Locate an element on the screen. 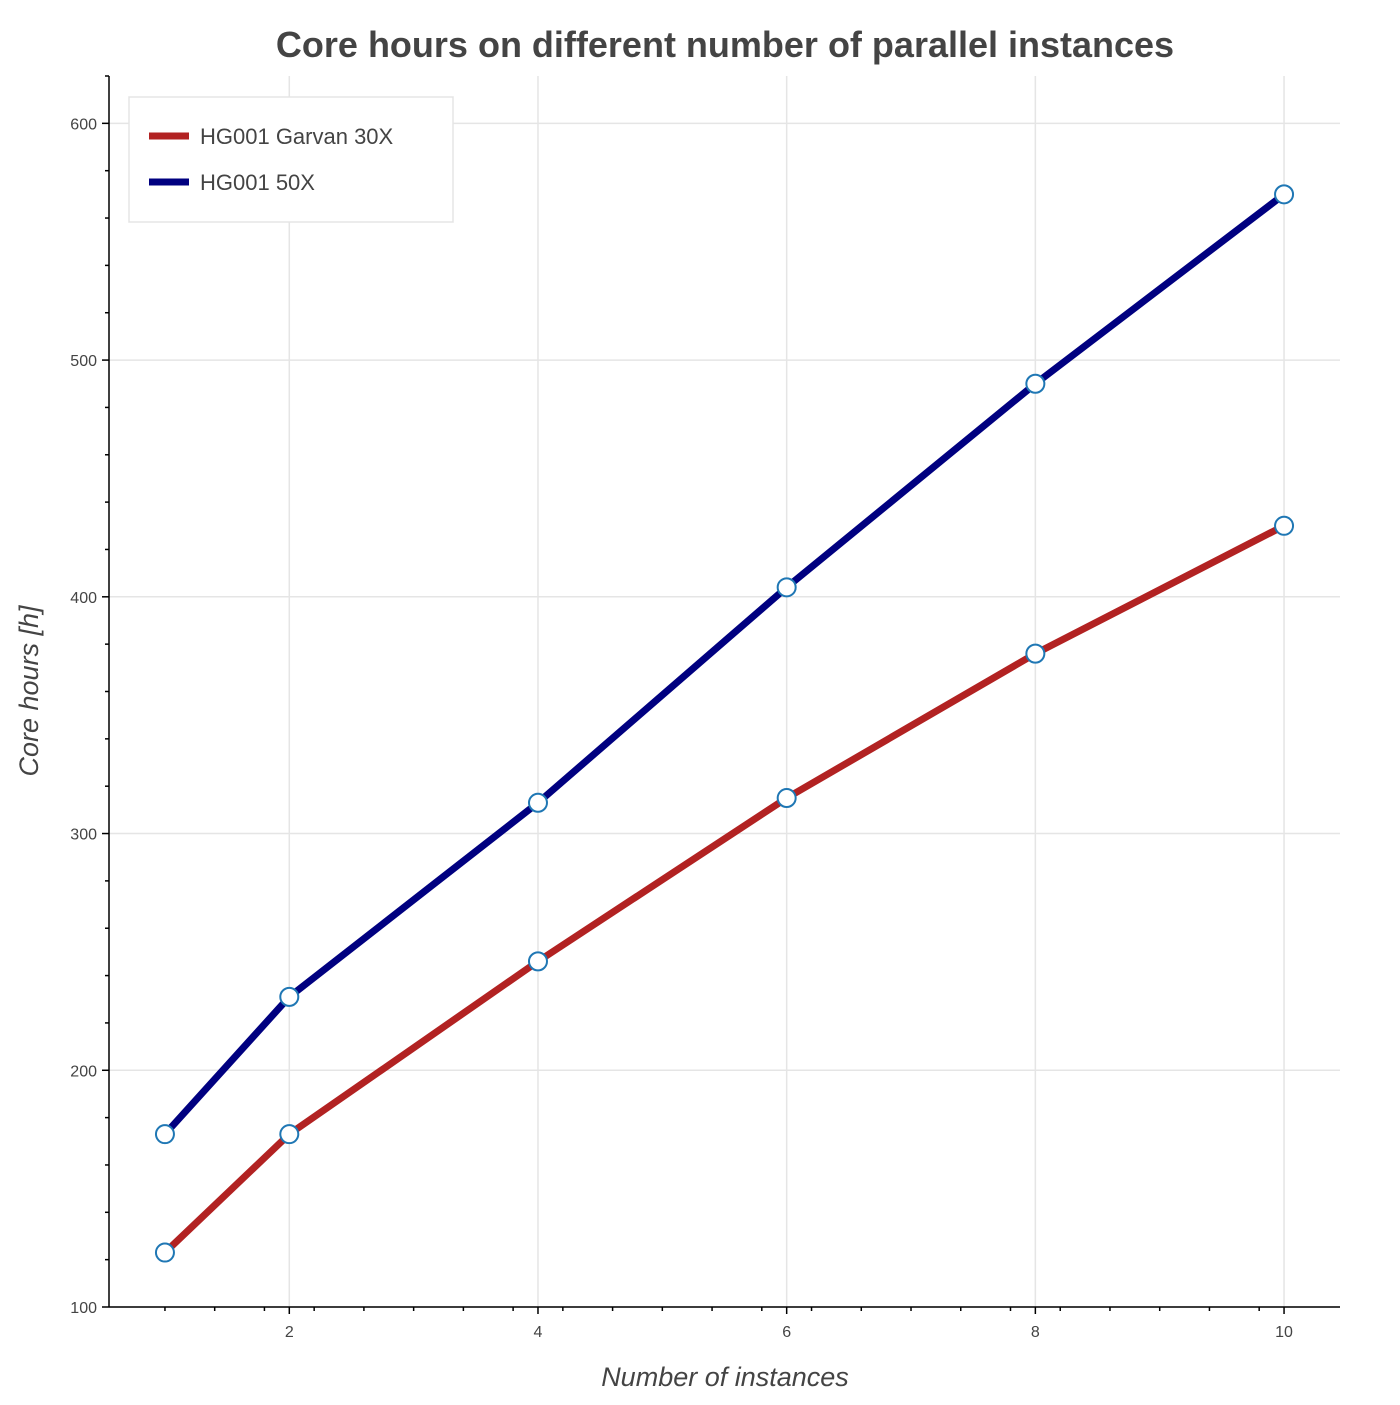 Image resolution: width=1400 pixels, height=1405 pixels. y-tick-label: 300 is located at coordinates (83, 835).